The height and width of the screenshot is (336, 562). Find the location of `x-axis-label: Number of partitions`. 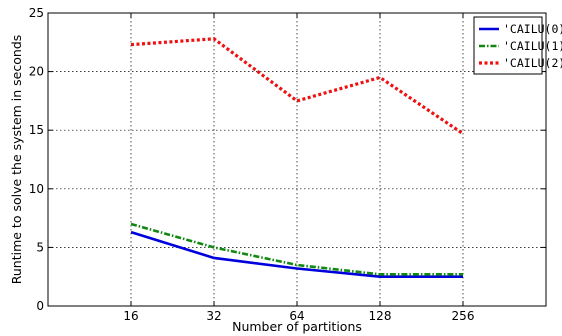

x-axis-label: Number of partitions is located at coordinates (297, 326).